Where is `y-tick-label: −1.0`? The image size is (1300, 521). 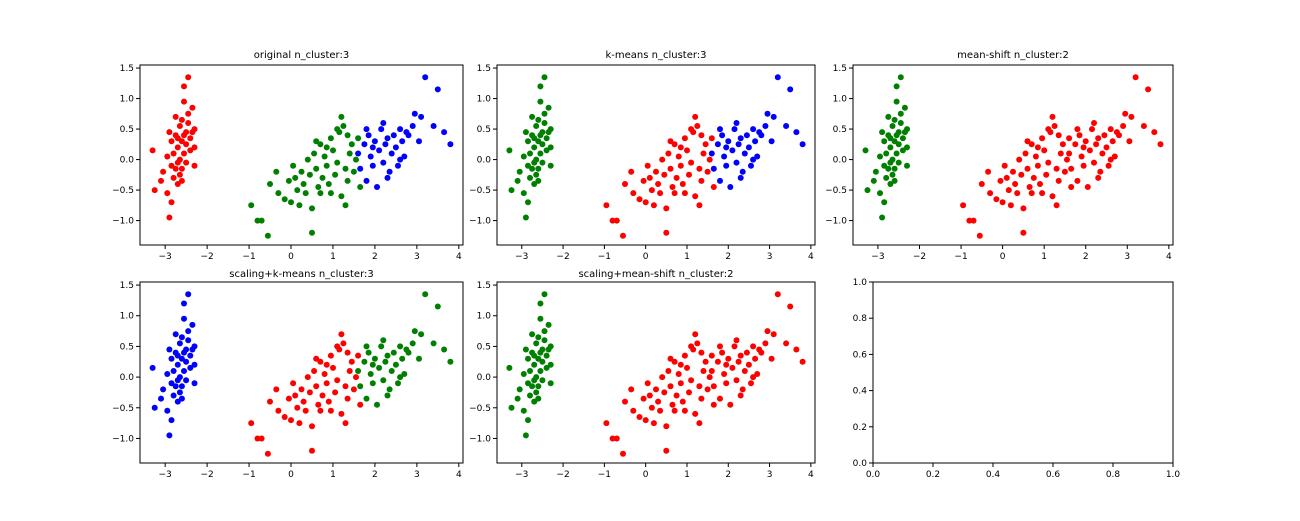 y-tick-label: −1.0 is located at coordinates (836, 222).